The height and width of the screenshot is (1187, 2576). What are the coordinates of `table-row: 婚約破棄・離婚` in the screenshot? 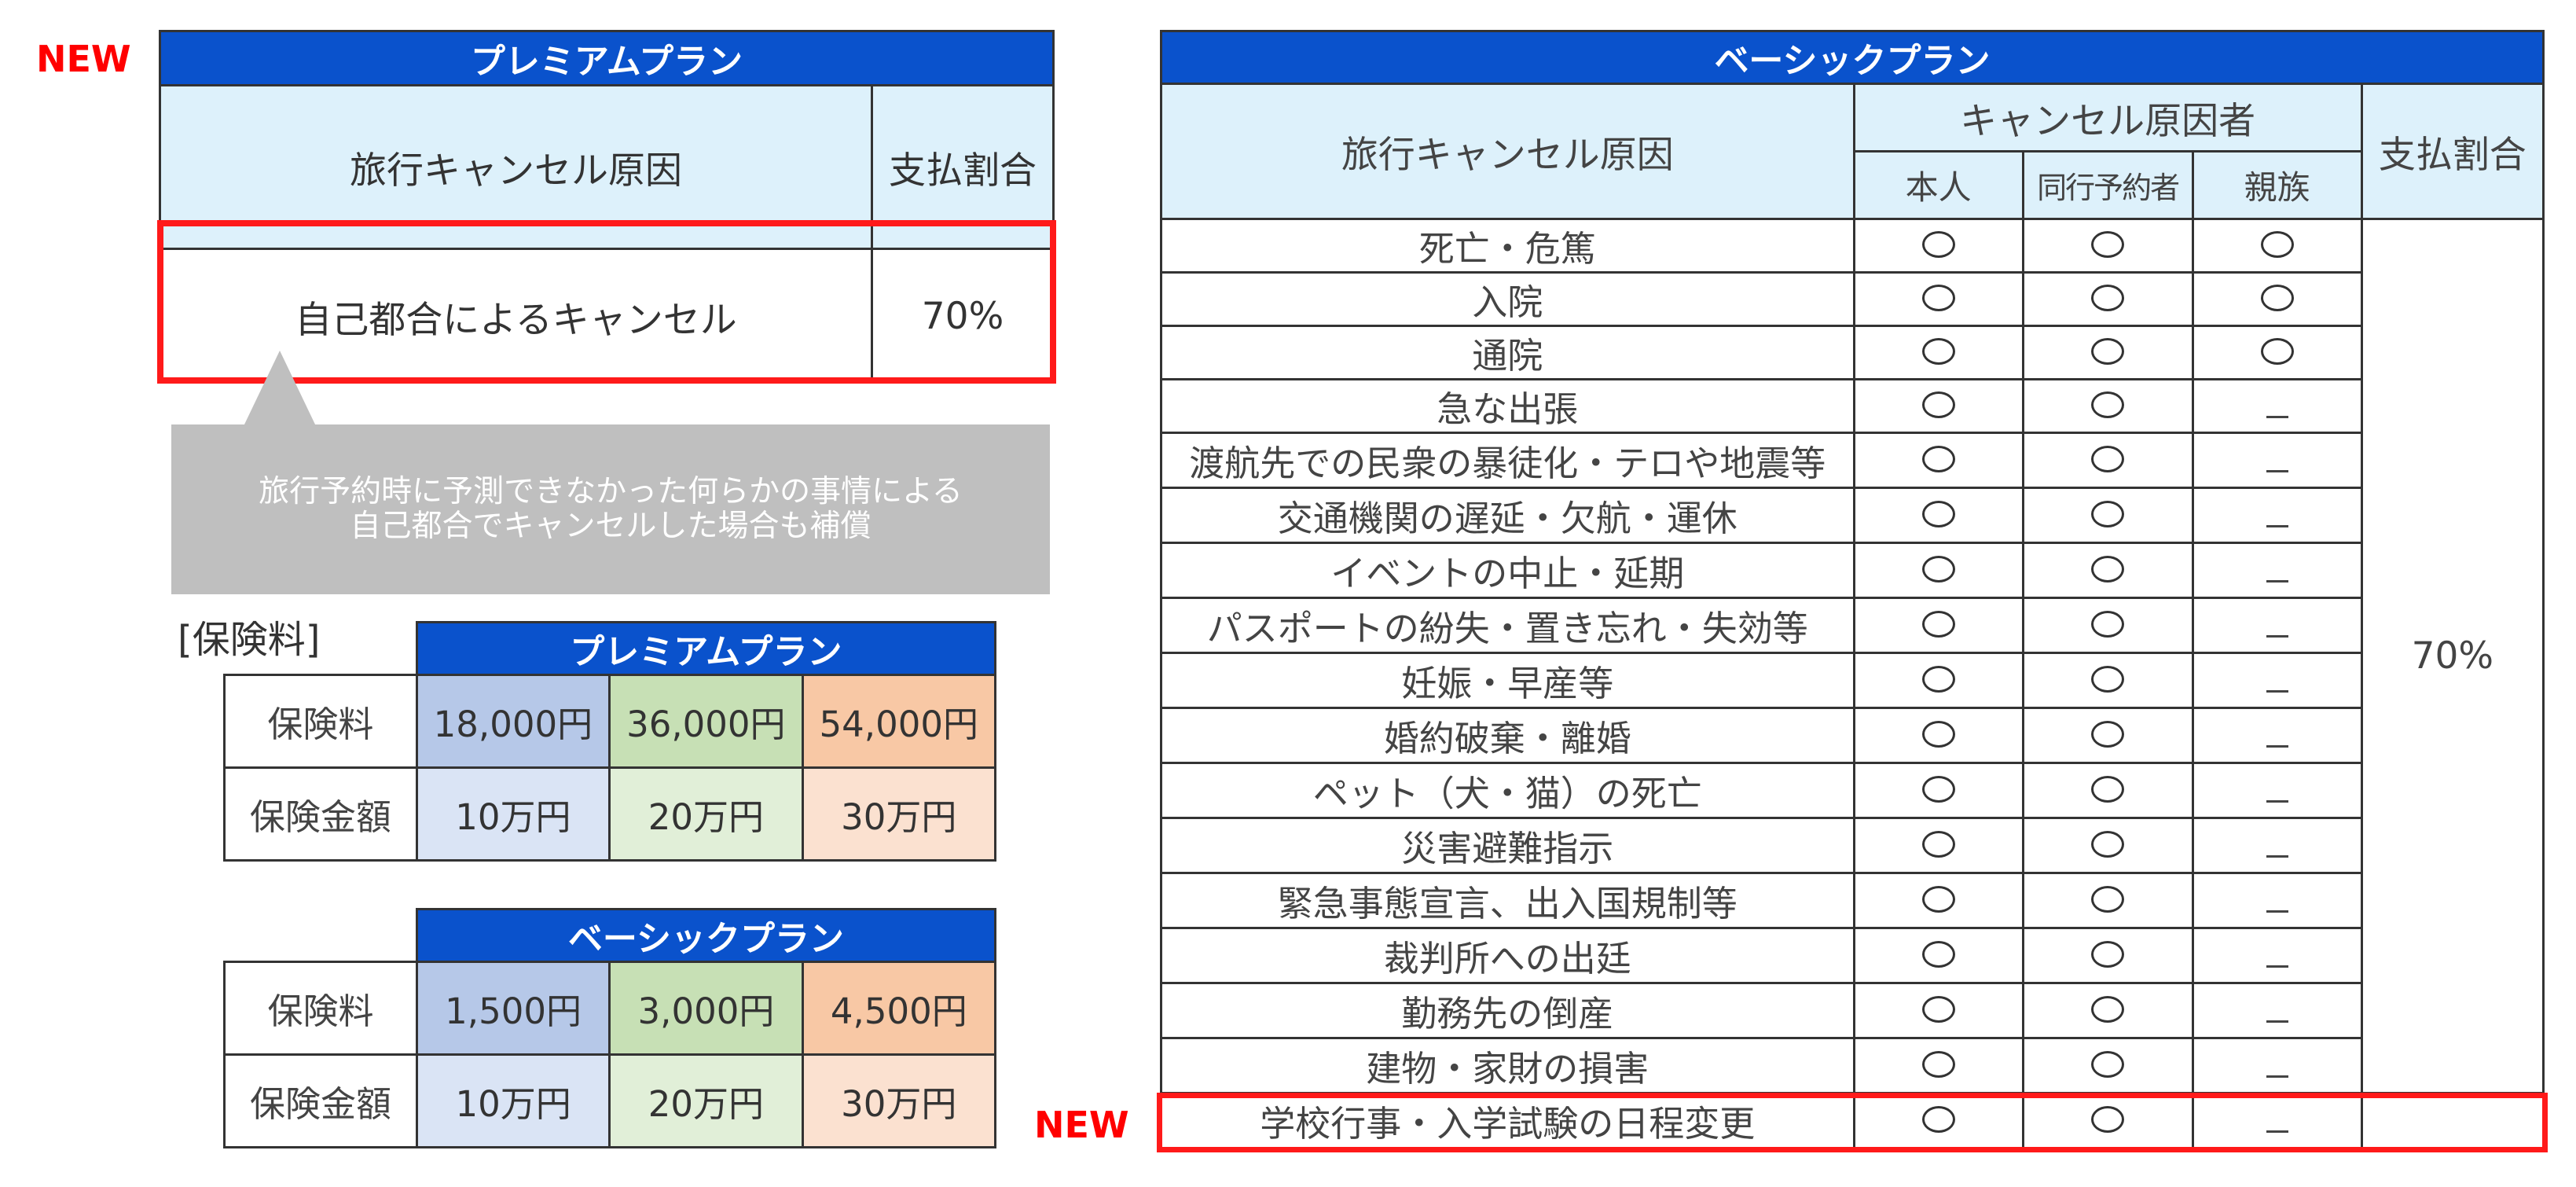 It's located at (1852, 735).